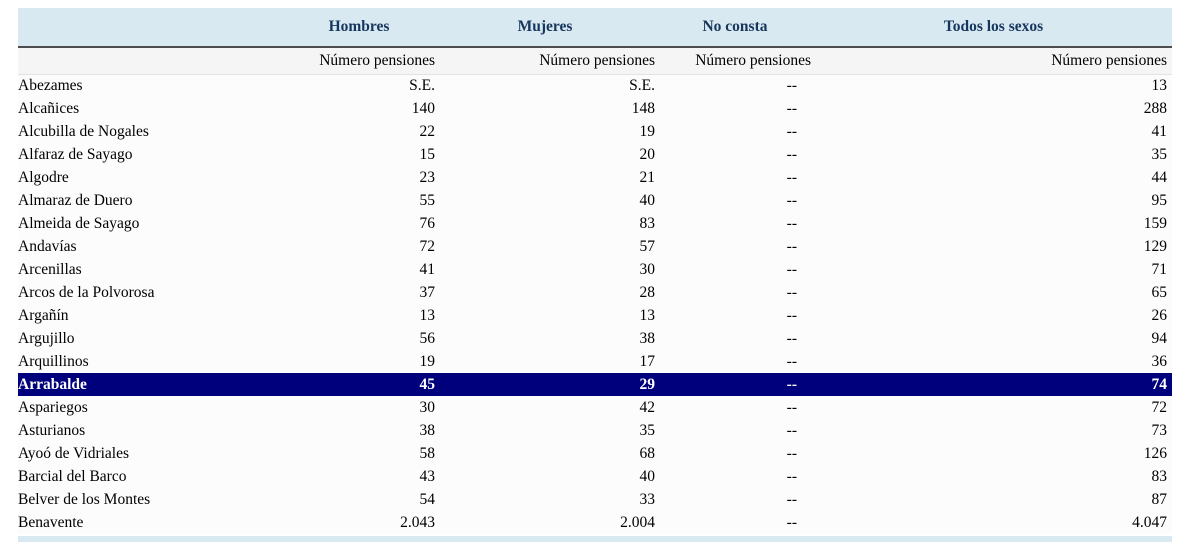  What do you see at coordinates (150, 338) in the screenshot?
I see `municipality-name: Argujillo` at bounding box center [150, 338].